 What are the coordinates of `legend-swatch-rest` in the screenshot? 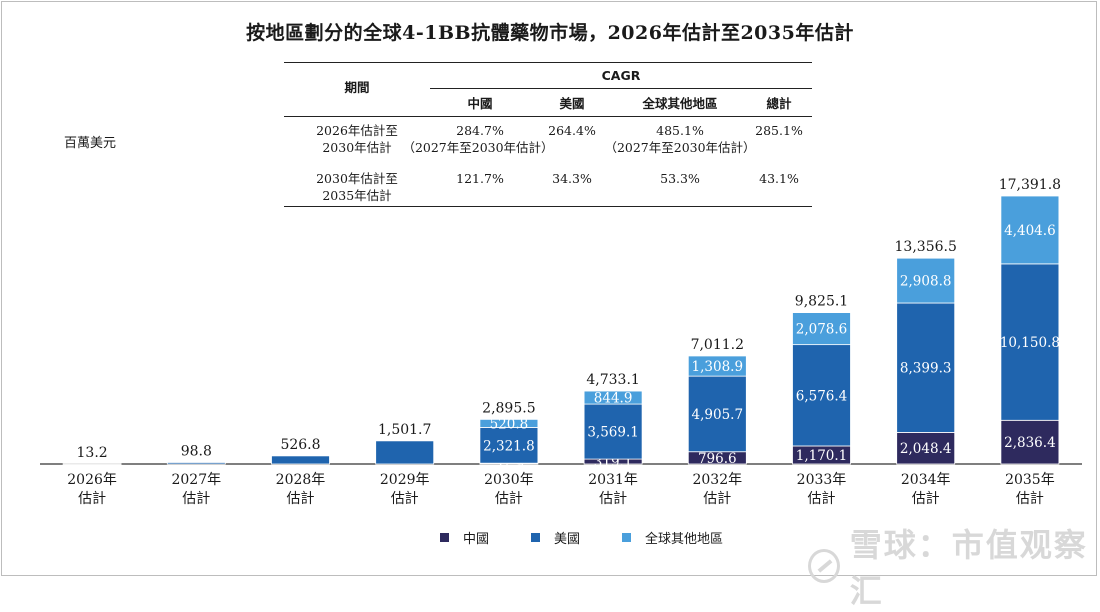 It's located at (627, 537).